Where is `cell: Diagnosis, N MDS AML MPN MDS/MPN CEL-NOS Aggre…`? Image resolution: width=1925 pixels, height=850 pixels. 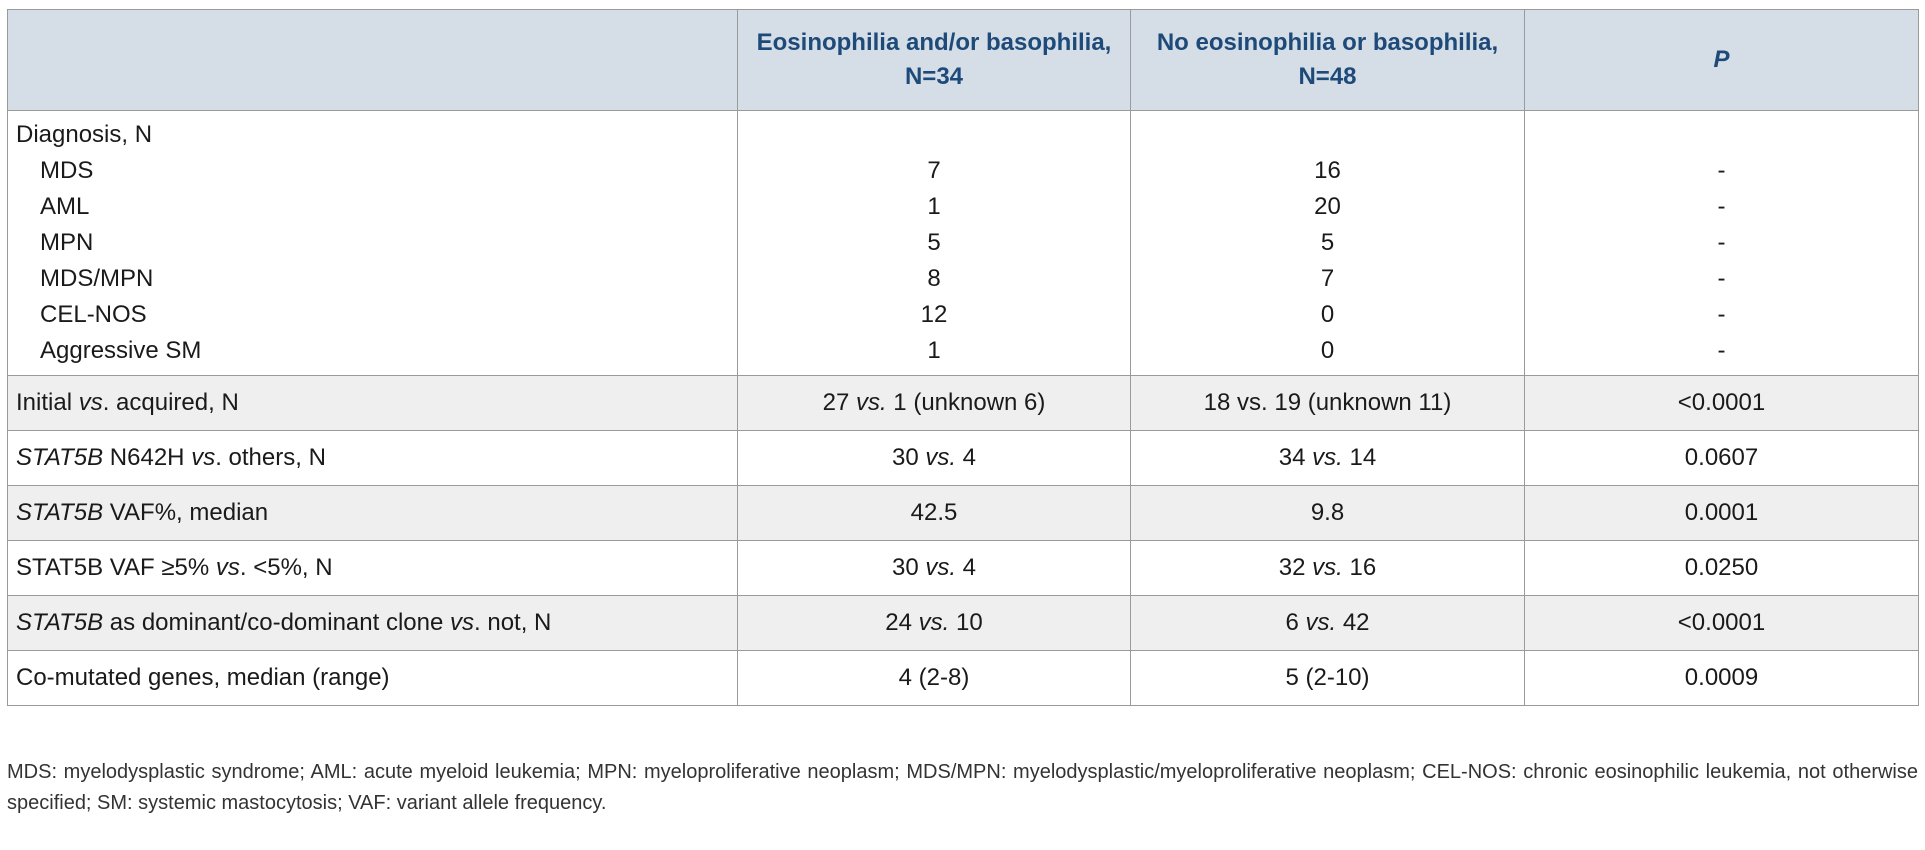 cell: Diagnosis, N MDS AML MPN MDS/MPN CEL-NOS Aggre… is located at coordinates (372, 243).